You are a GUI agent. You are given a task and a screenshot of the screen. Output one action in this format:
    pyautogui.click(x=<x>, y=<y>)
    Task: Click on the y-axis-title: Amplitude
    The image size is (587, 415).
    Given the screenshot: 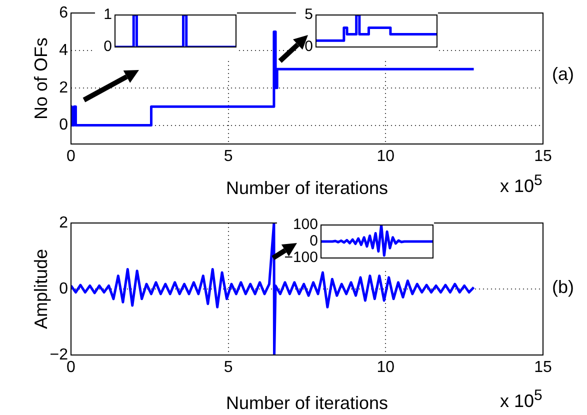 What is the action you would take?
    pyautogui.click(x=40, y=289)
    